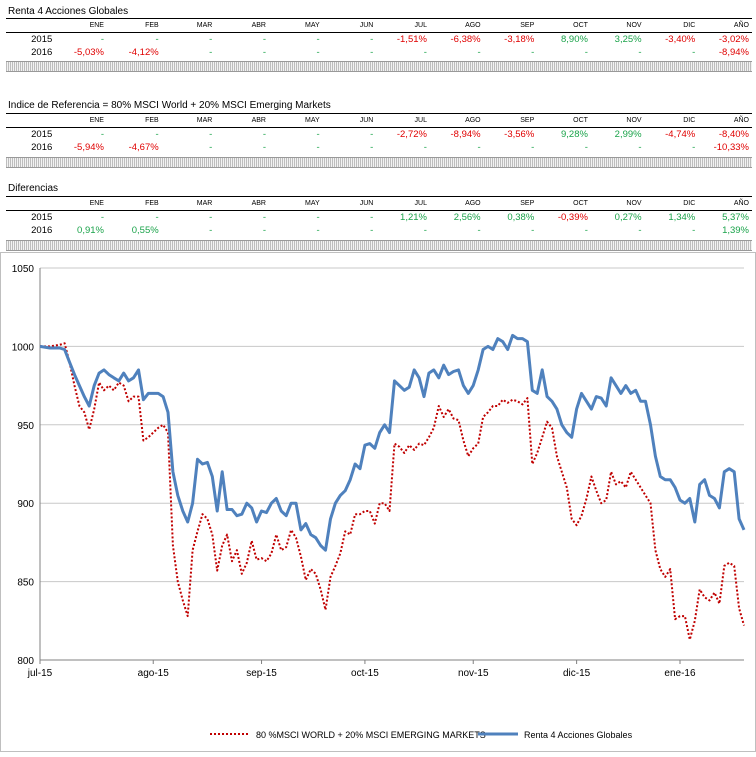  What do you see at coordinates (143, 52) in the screenshot?
I see `value-cell: -4,12%` at bounding box center [143, 52].